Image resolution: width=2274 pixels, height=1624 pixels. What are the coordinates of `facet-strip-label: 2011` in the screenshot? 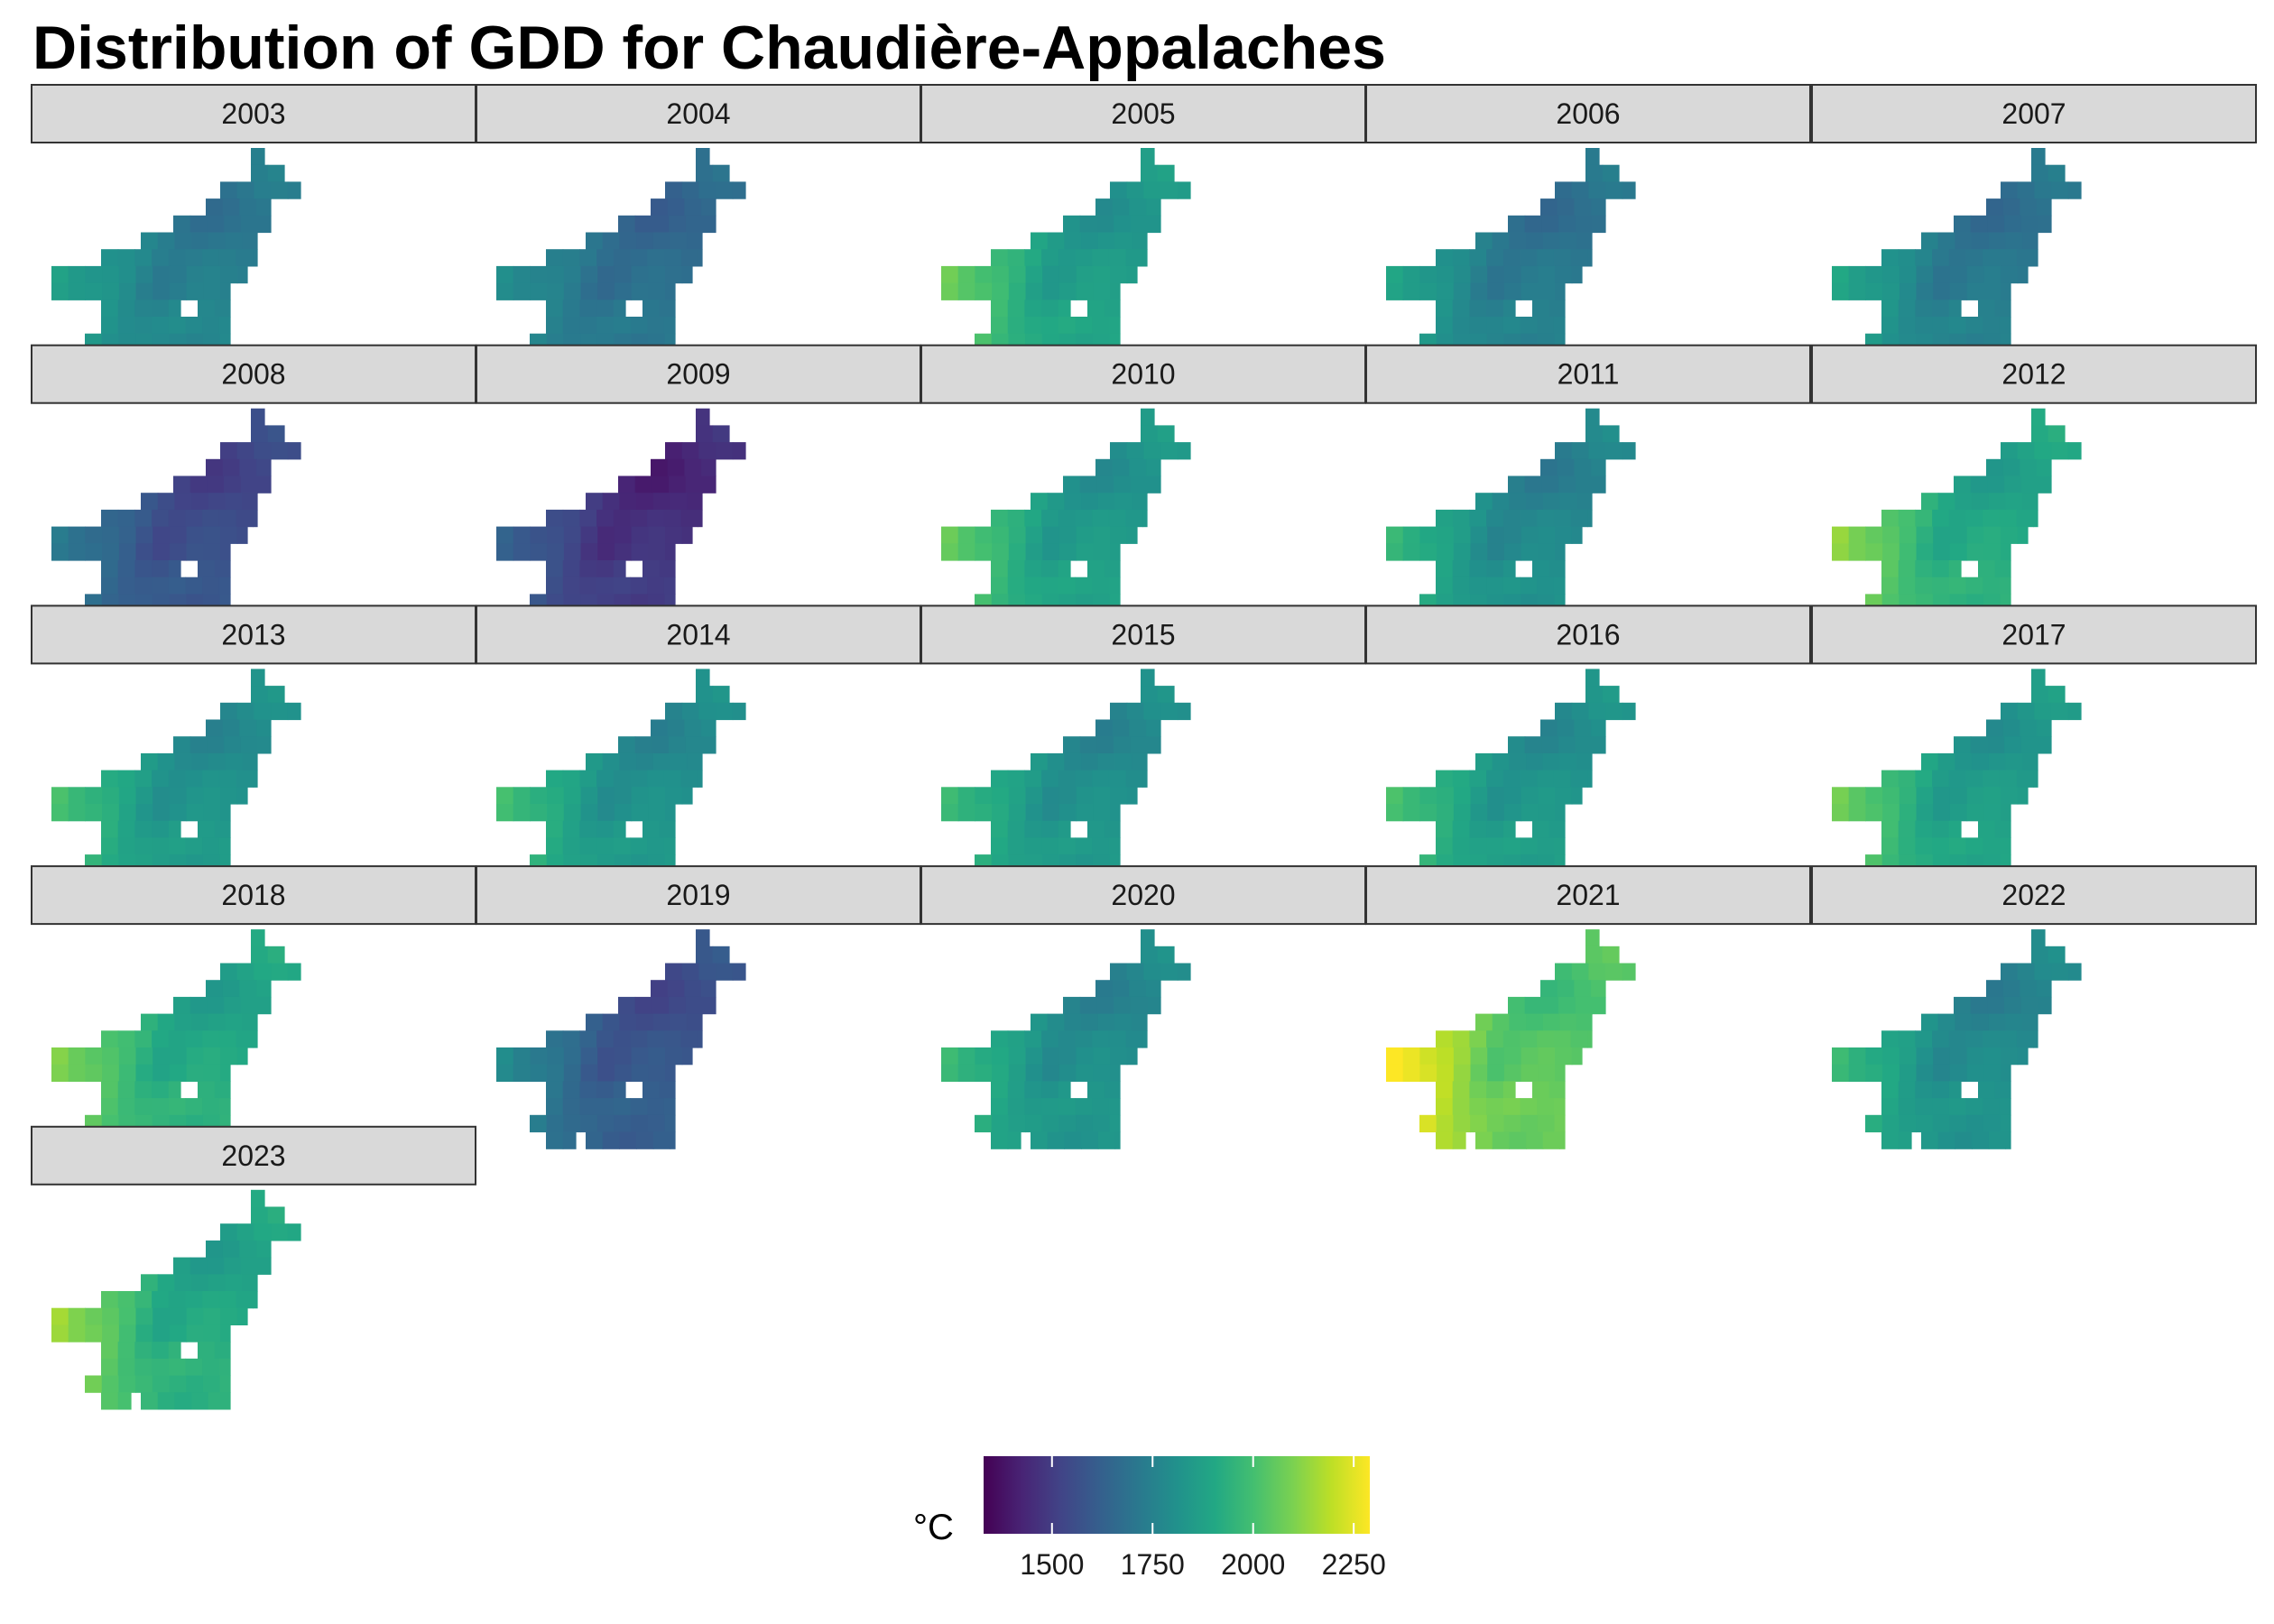 It's located at (1589, 375).